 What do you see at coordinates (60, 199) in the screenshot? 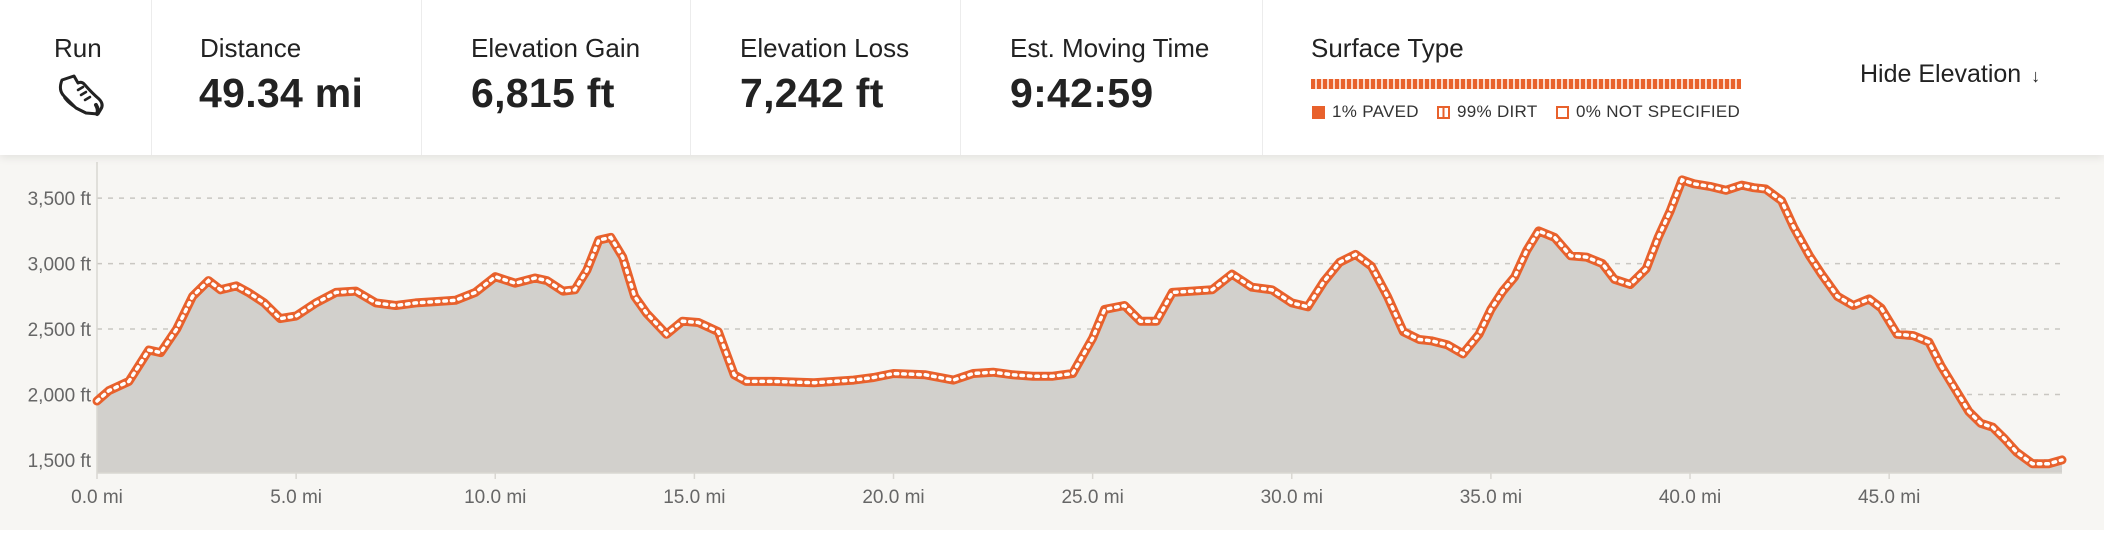
I see `y-tick-label: 3,500 ft` at bounding box center [60, 199].